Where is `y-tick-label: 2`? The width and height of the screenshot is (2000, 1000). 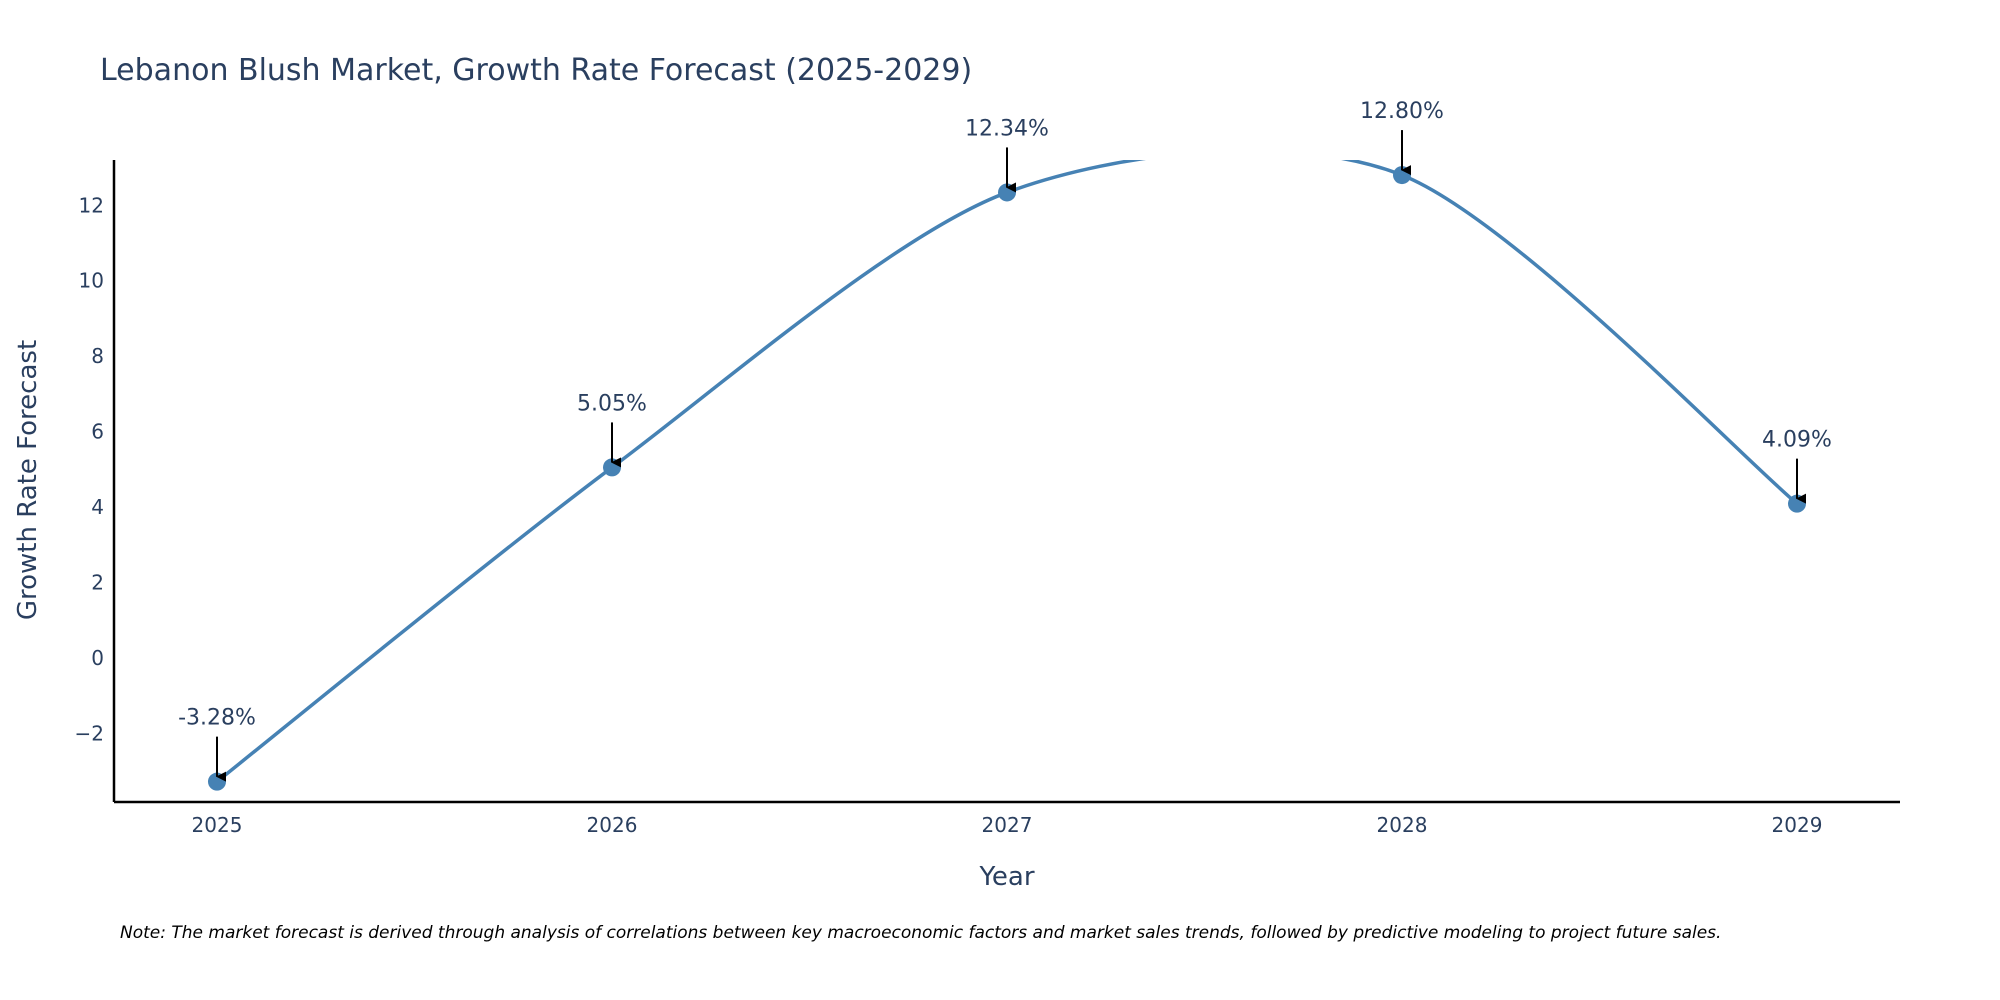
y-tick-label: 2 is located at coordinates (97, 582).